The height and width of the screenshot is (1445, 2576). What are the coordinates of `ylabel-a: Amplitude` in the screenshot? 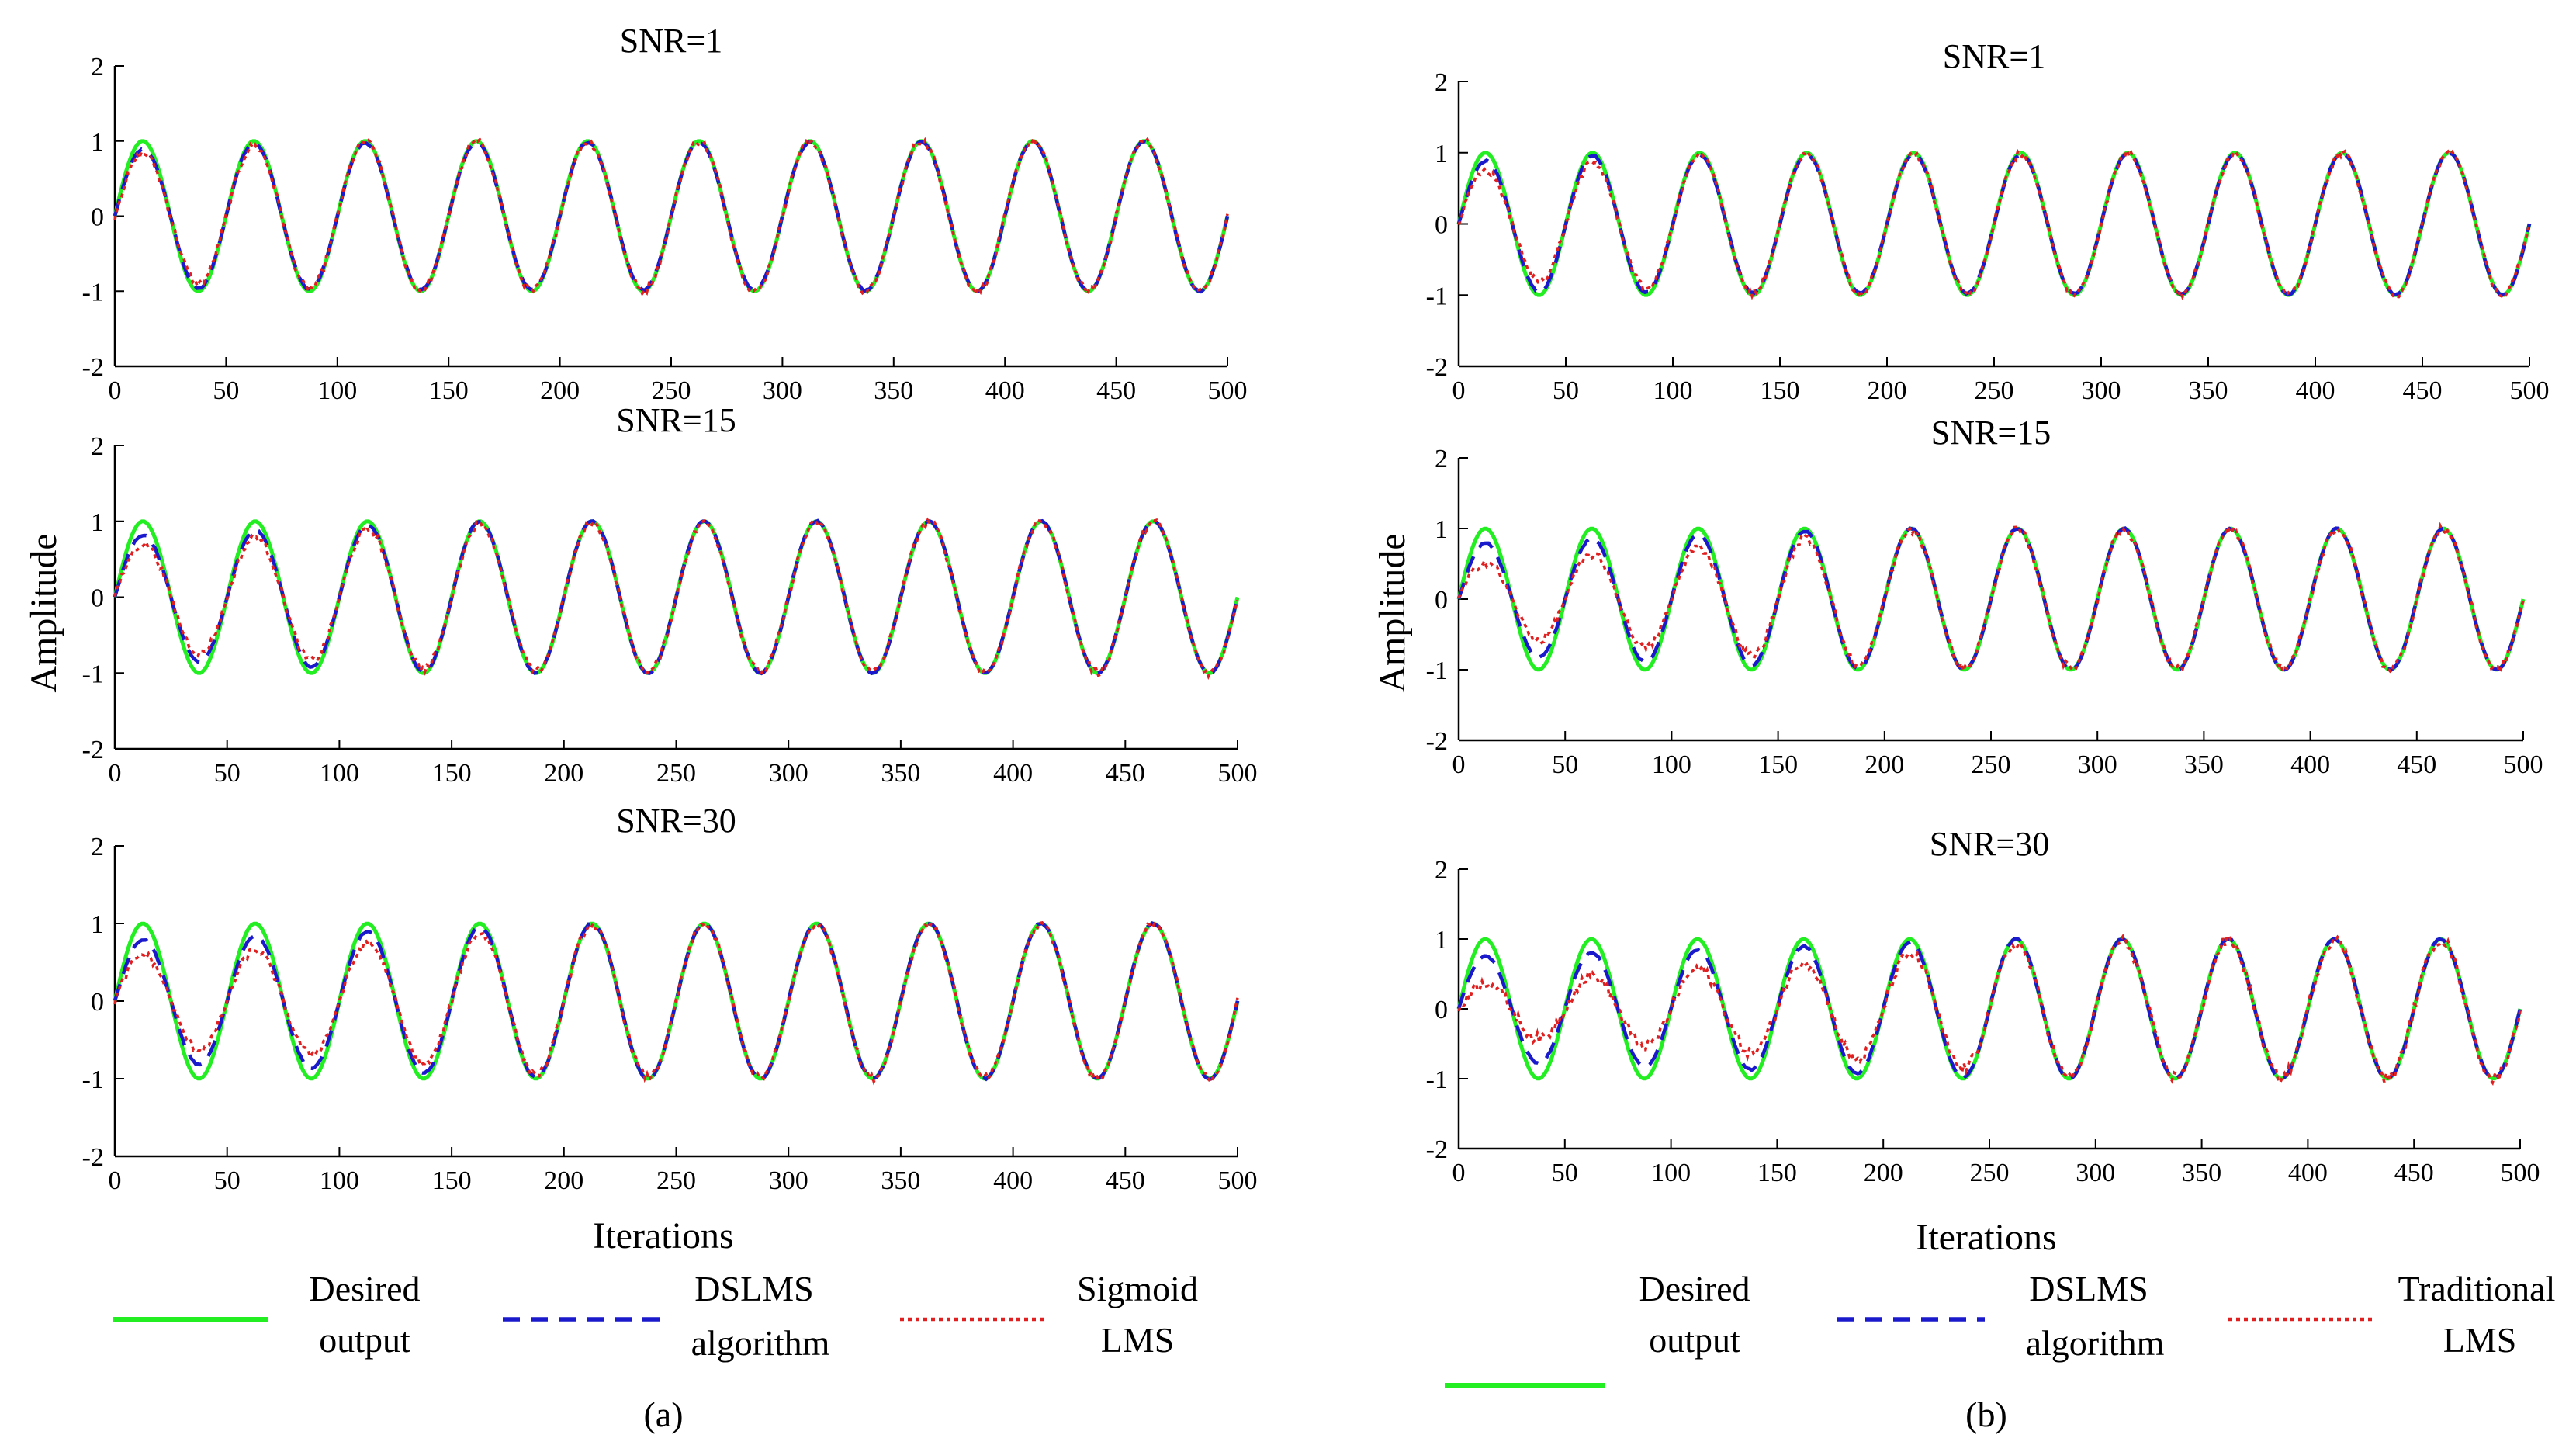 It's located at (43, 612).